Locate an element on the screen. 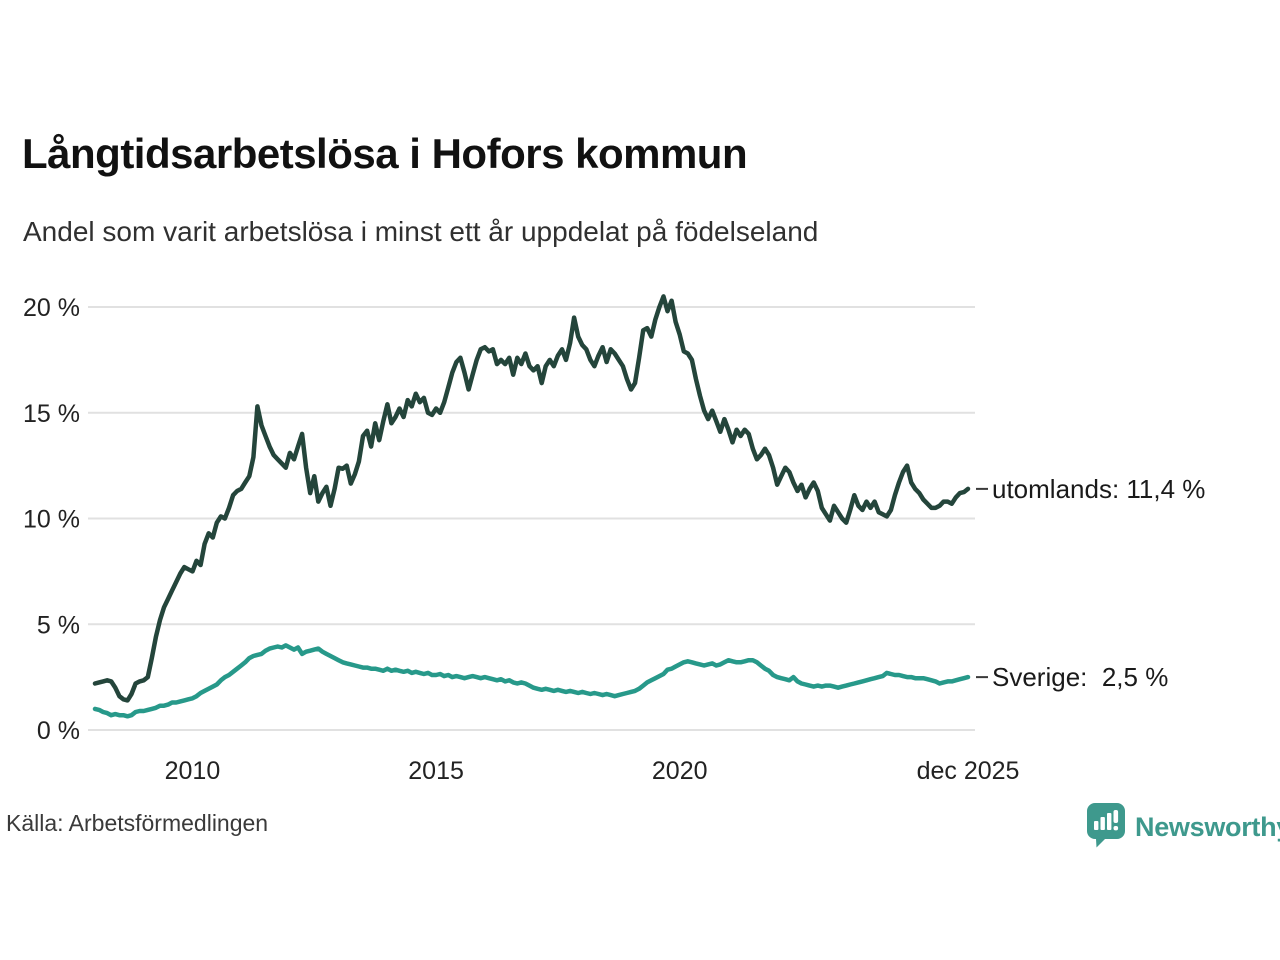 The width and height of the screenshot is (1280, 960). end-label-utomlands: utomlands: 11,4 % is located at coordinates (1098, 489).